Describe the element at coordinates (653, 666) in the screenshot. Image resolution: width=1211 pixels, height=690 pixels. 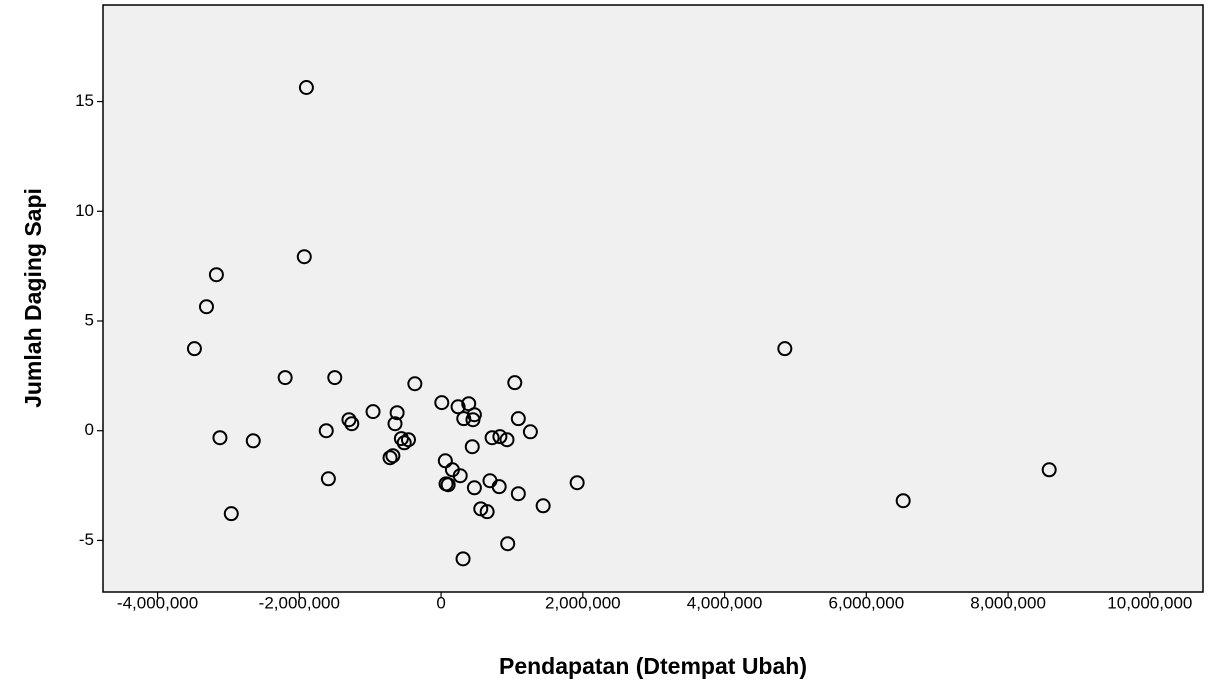
I see `x-axis-title: Pendapatan (Dtempat Ubah)` at that location.